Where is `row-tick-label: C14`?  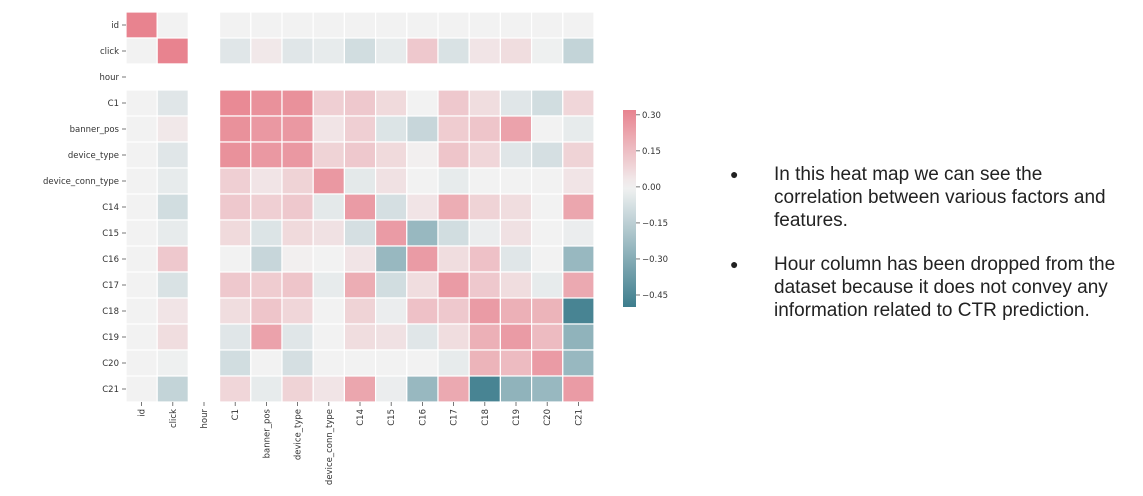
row-tick-label: C14 is located at coordinates (110, 208).